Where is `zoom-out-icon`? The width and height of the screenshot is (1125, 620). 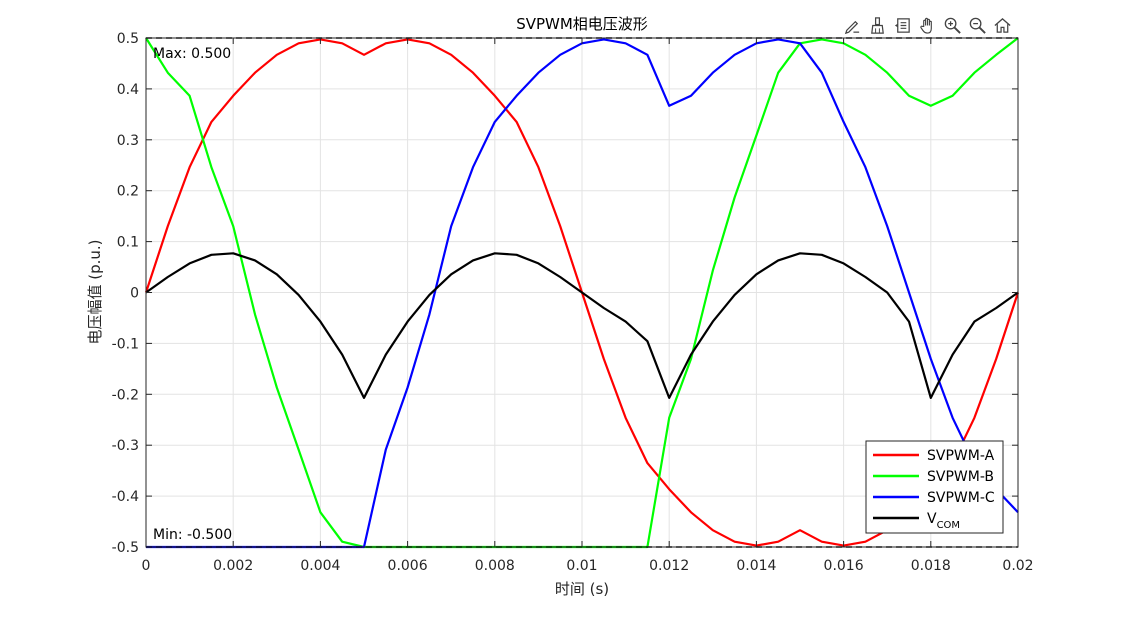
zoom-out-icon is located at coordinates (977, 25).